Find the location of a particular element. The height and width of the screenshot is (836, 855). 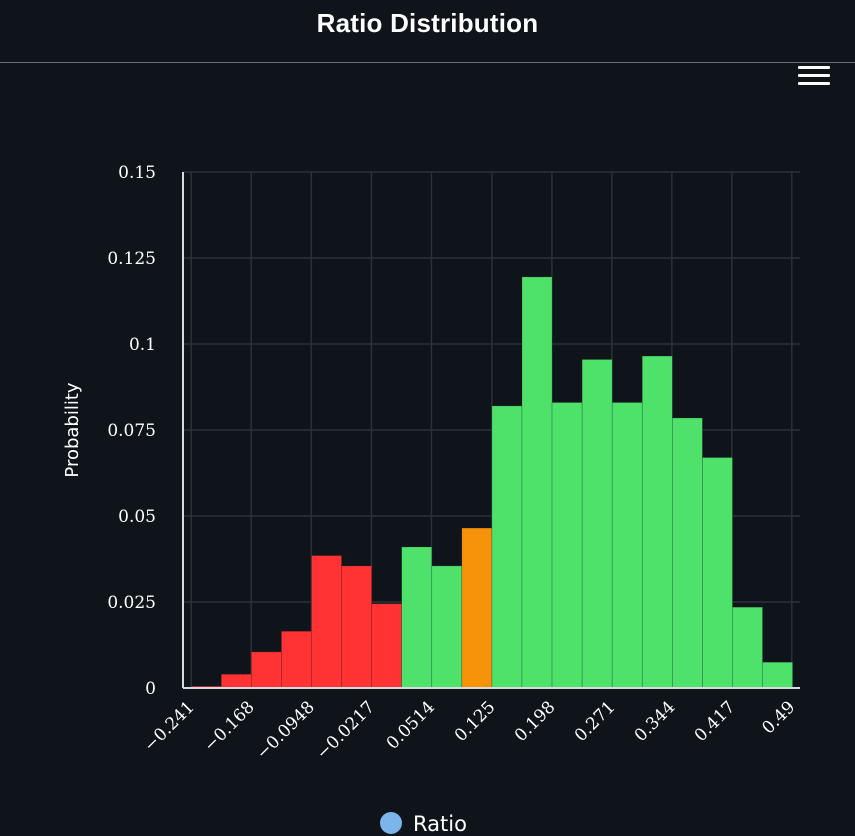

chart-header: Ratio Distribution is located at coordinates (427, 31).